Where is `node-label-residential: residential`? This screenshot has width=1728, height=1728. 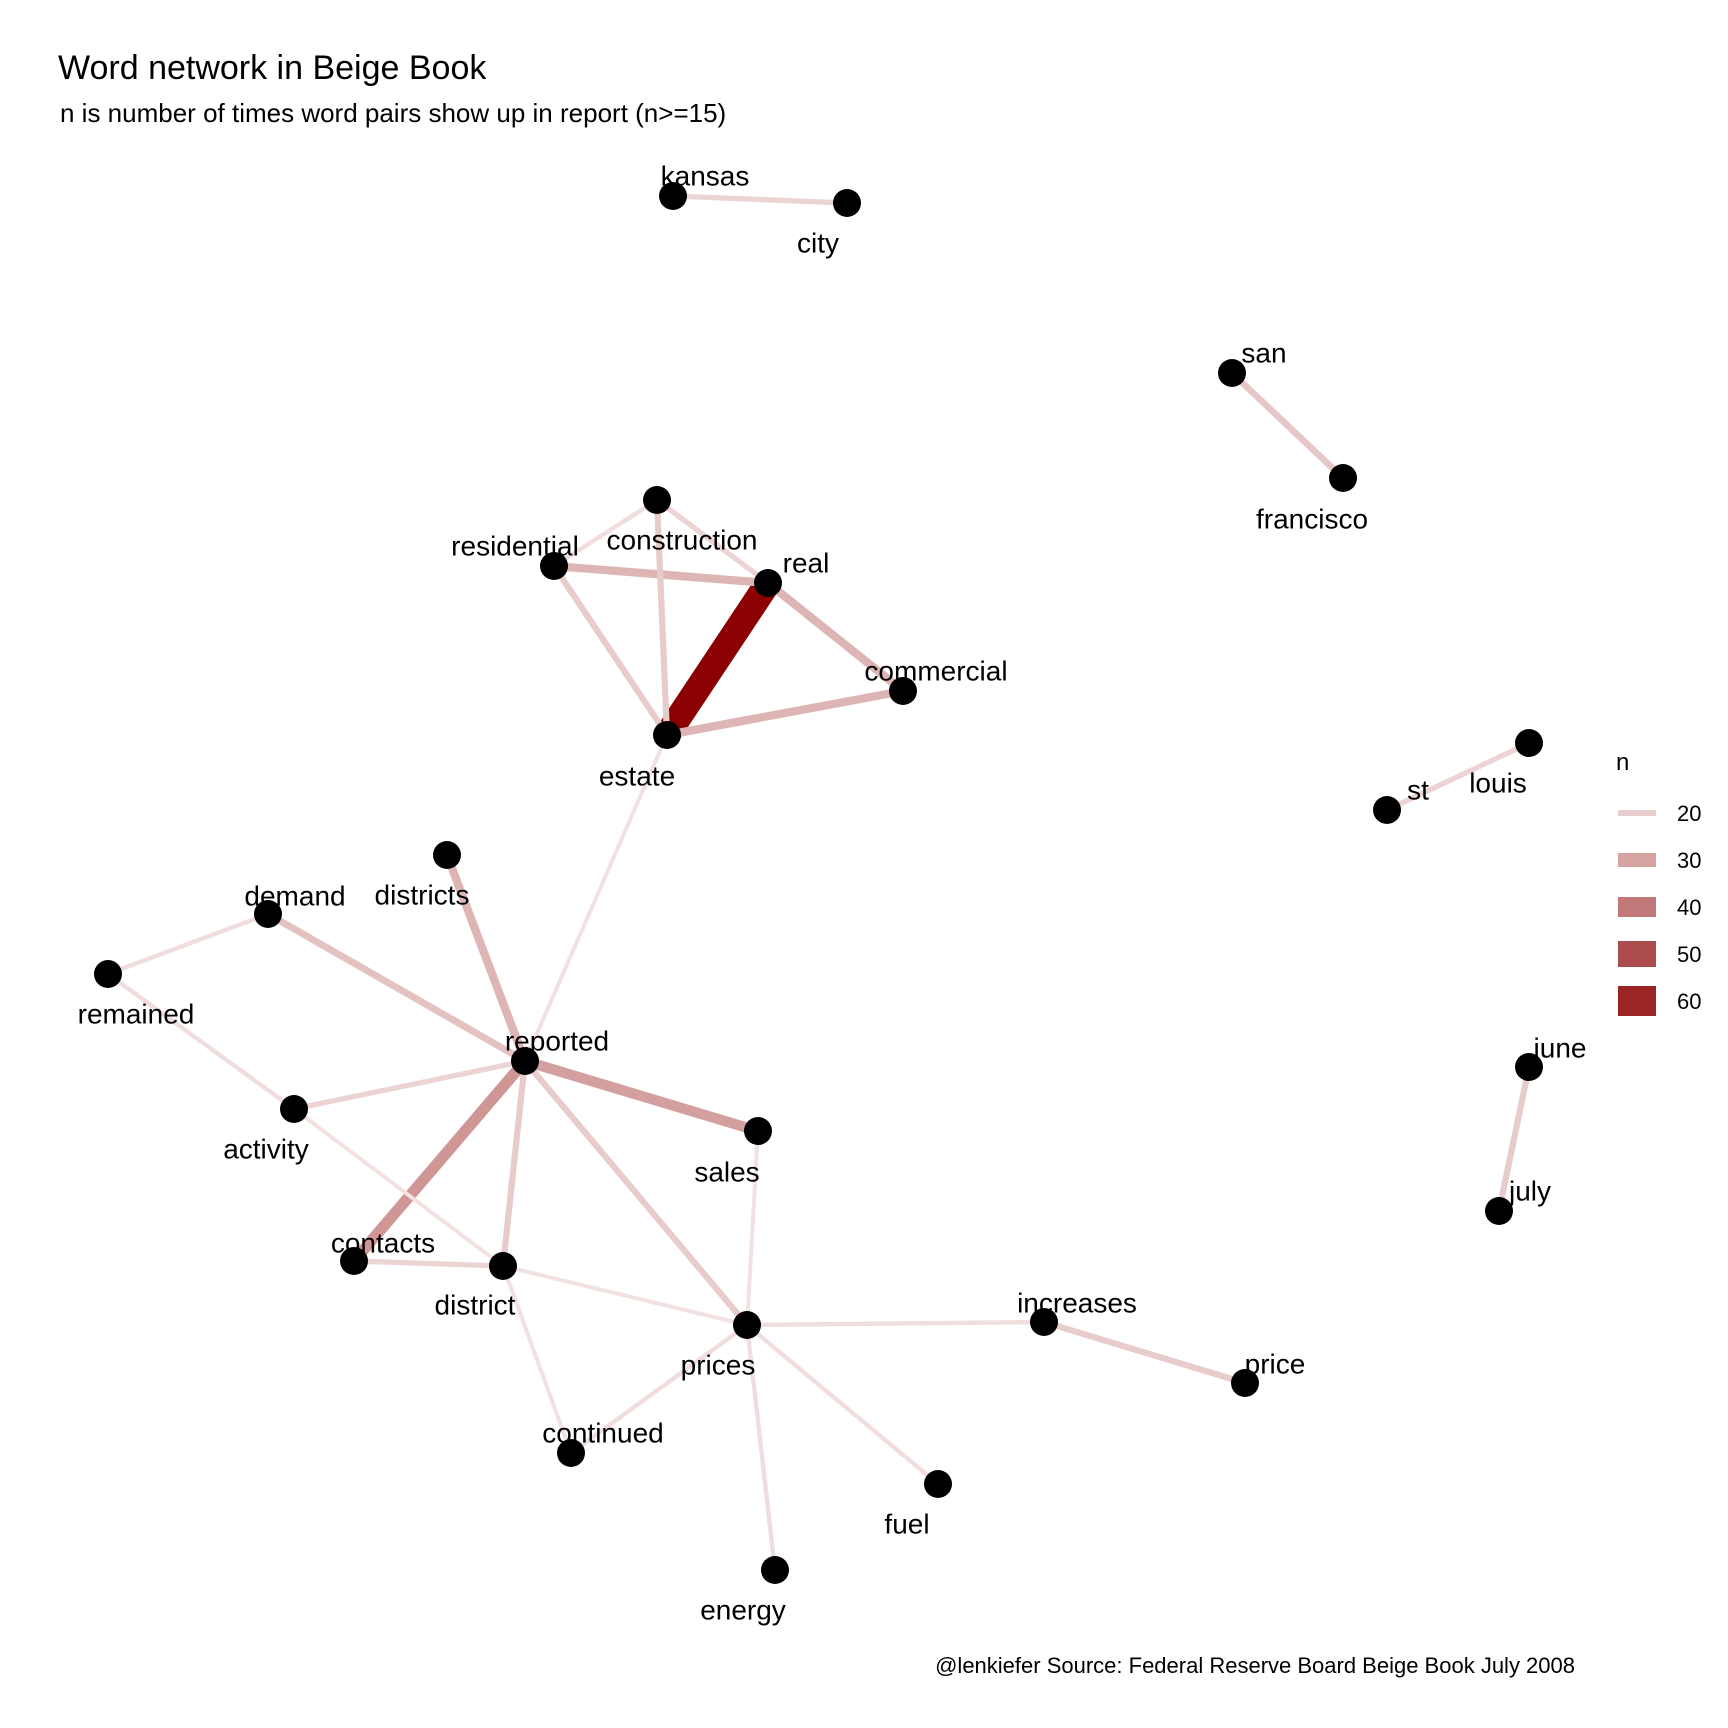
node-label-residential: residential is located at coordinates (515, 545).